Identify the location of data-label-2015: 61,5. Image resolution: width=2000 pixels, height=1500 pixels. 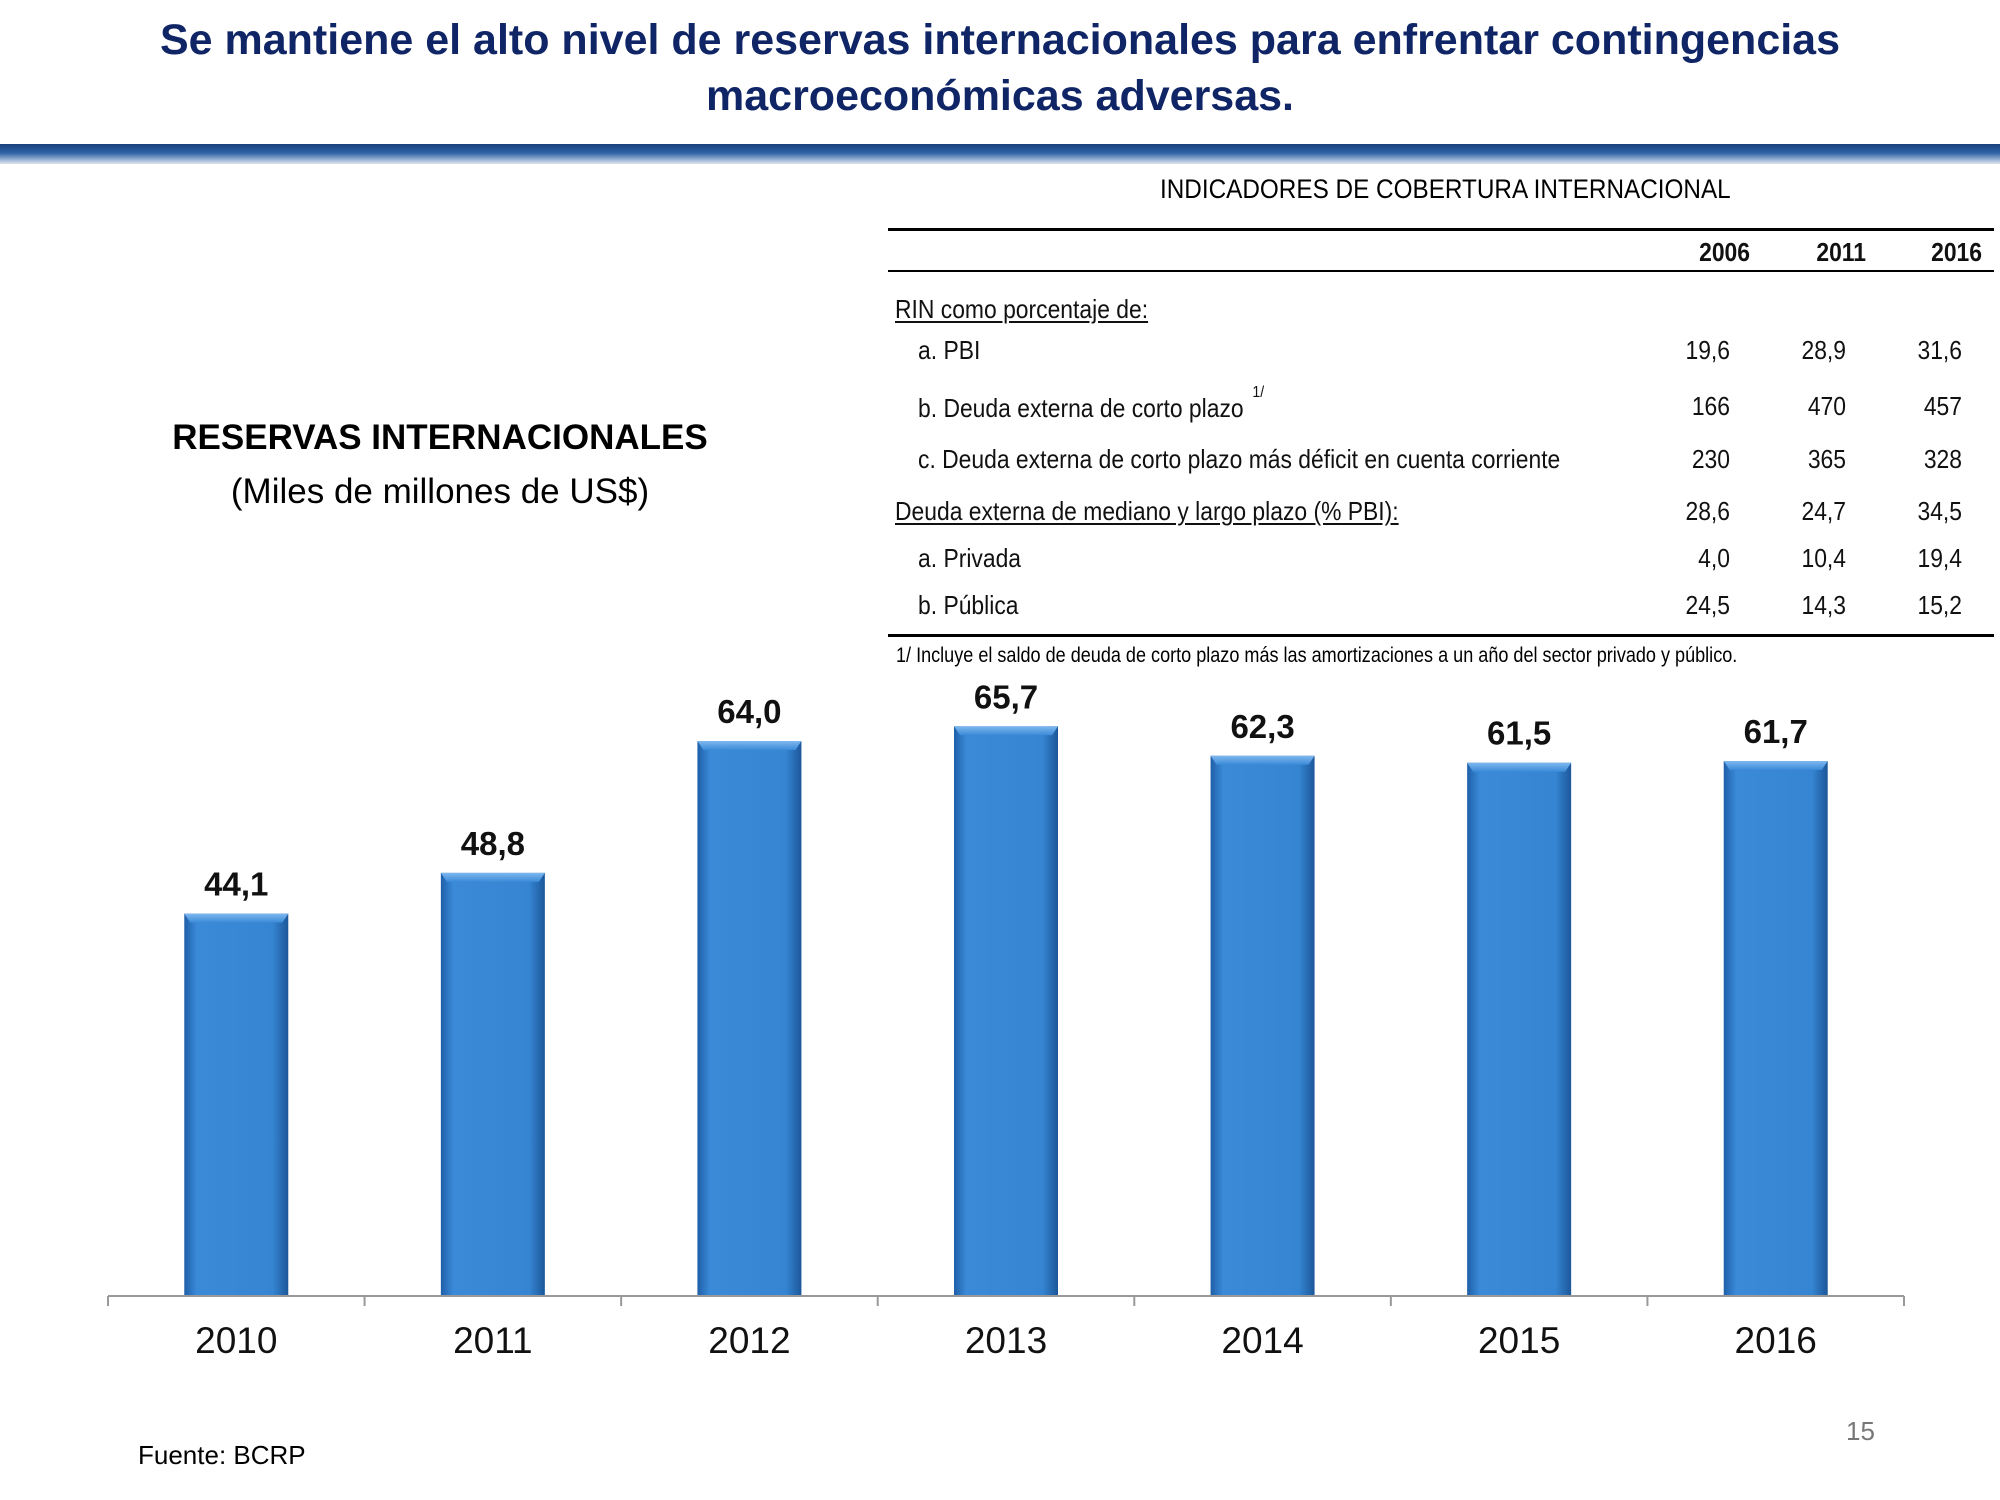
(1519, 733).